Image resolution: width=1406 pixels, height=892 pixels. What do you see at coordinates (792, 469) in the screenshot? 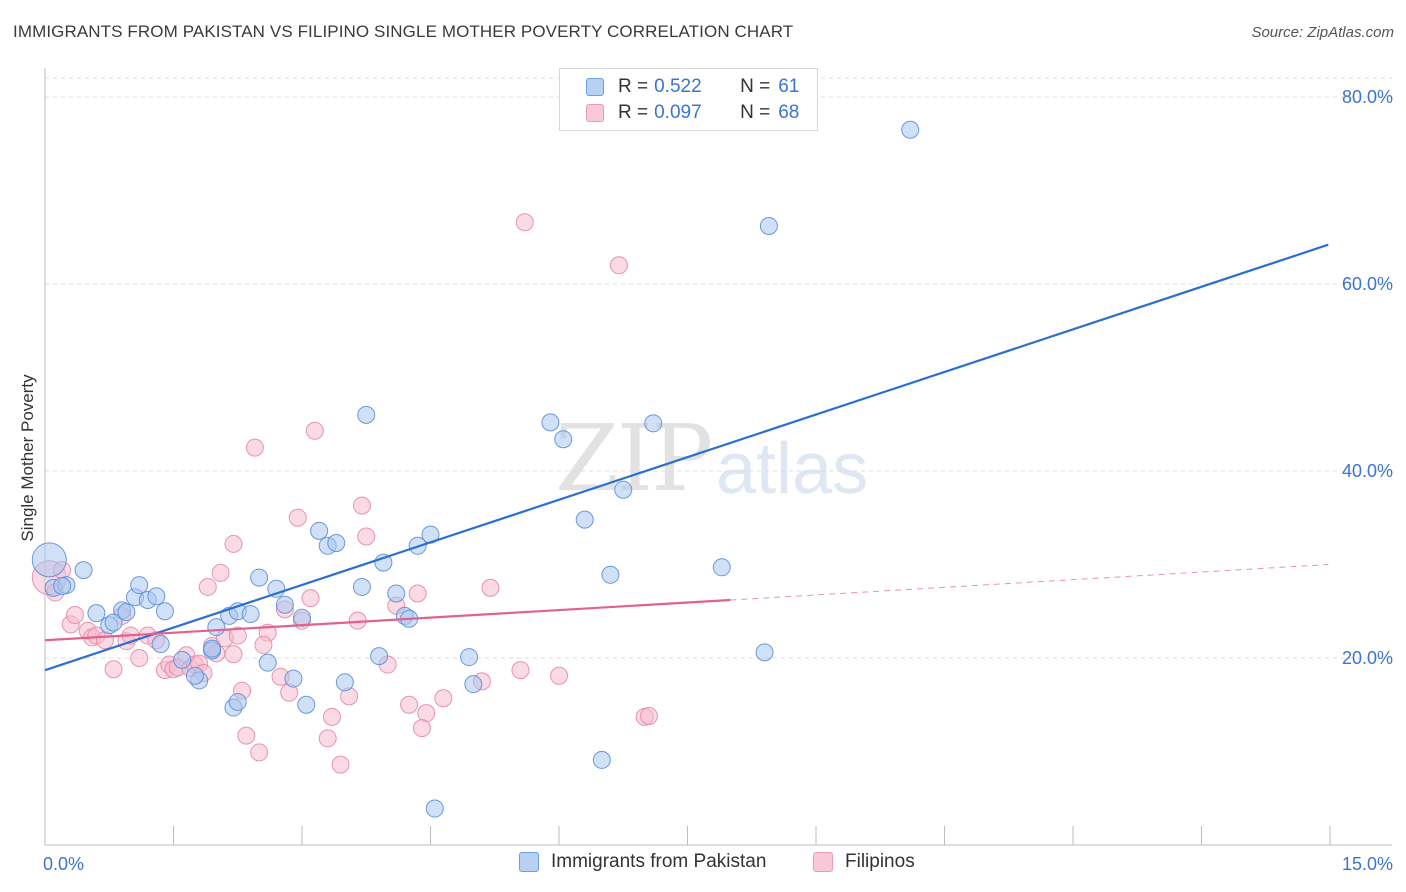
I see `watermark-atlas: atlas` at bounding box center [792, 469].